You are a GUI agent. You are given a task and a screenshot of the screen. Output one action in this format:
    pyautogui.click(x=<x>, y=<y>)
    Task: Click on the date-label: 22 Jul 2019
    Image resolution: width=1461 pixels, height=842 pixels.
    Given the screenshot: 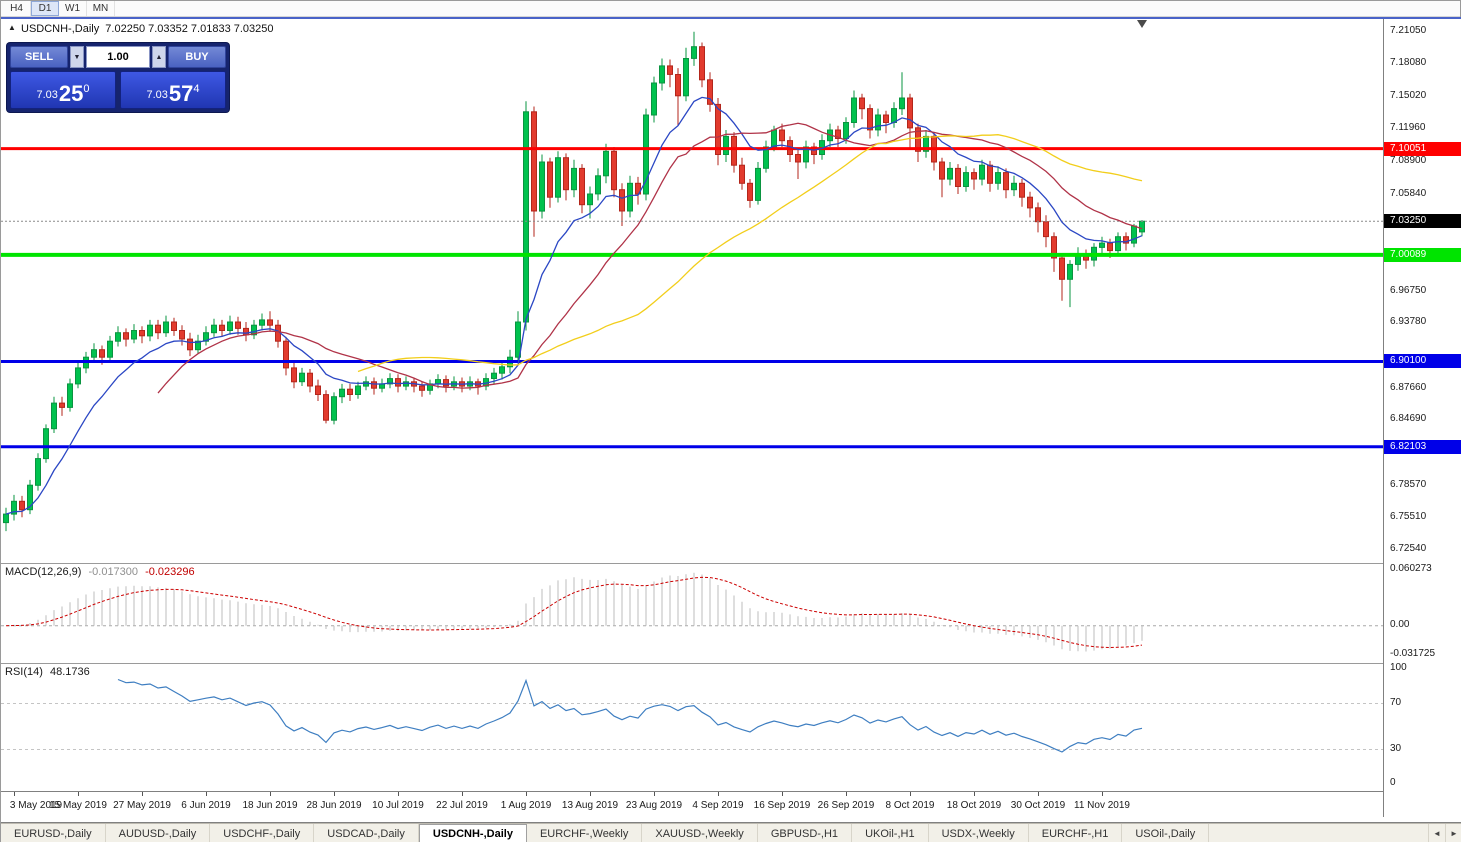 What is the action you would take?
    pyautogui.click(x=462, y=805)
    